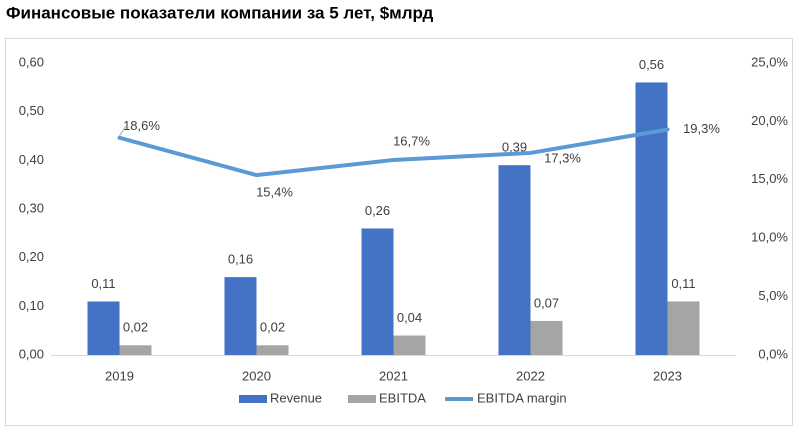 The image size is (799, 433). What do you see at coordinates (562, 157) in the screenshot?
I see `data-label: 17,3%` at bounding box center [562, 157].